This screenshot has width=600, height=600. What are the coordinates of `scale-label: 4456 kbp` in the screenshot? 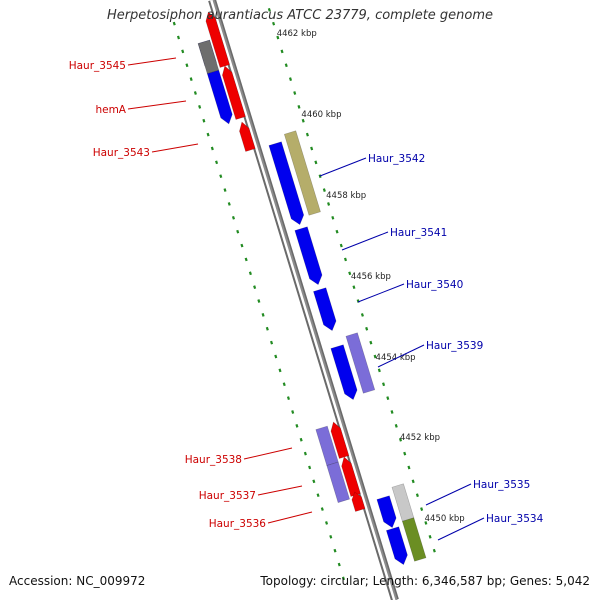 It's located at (371, 277).